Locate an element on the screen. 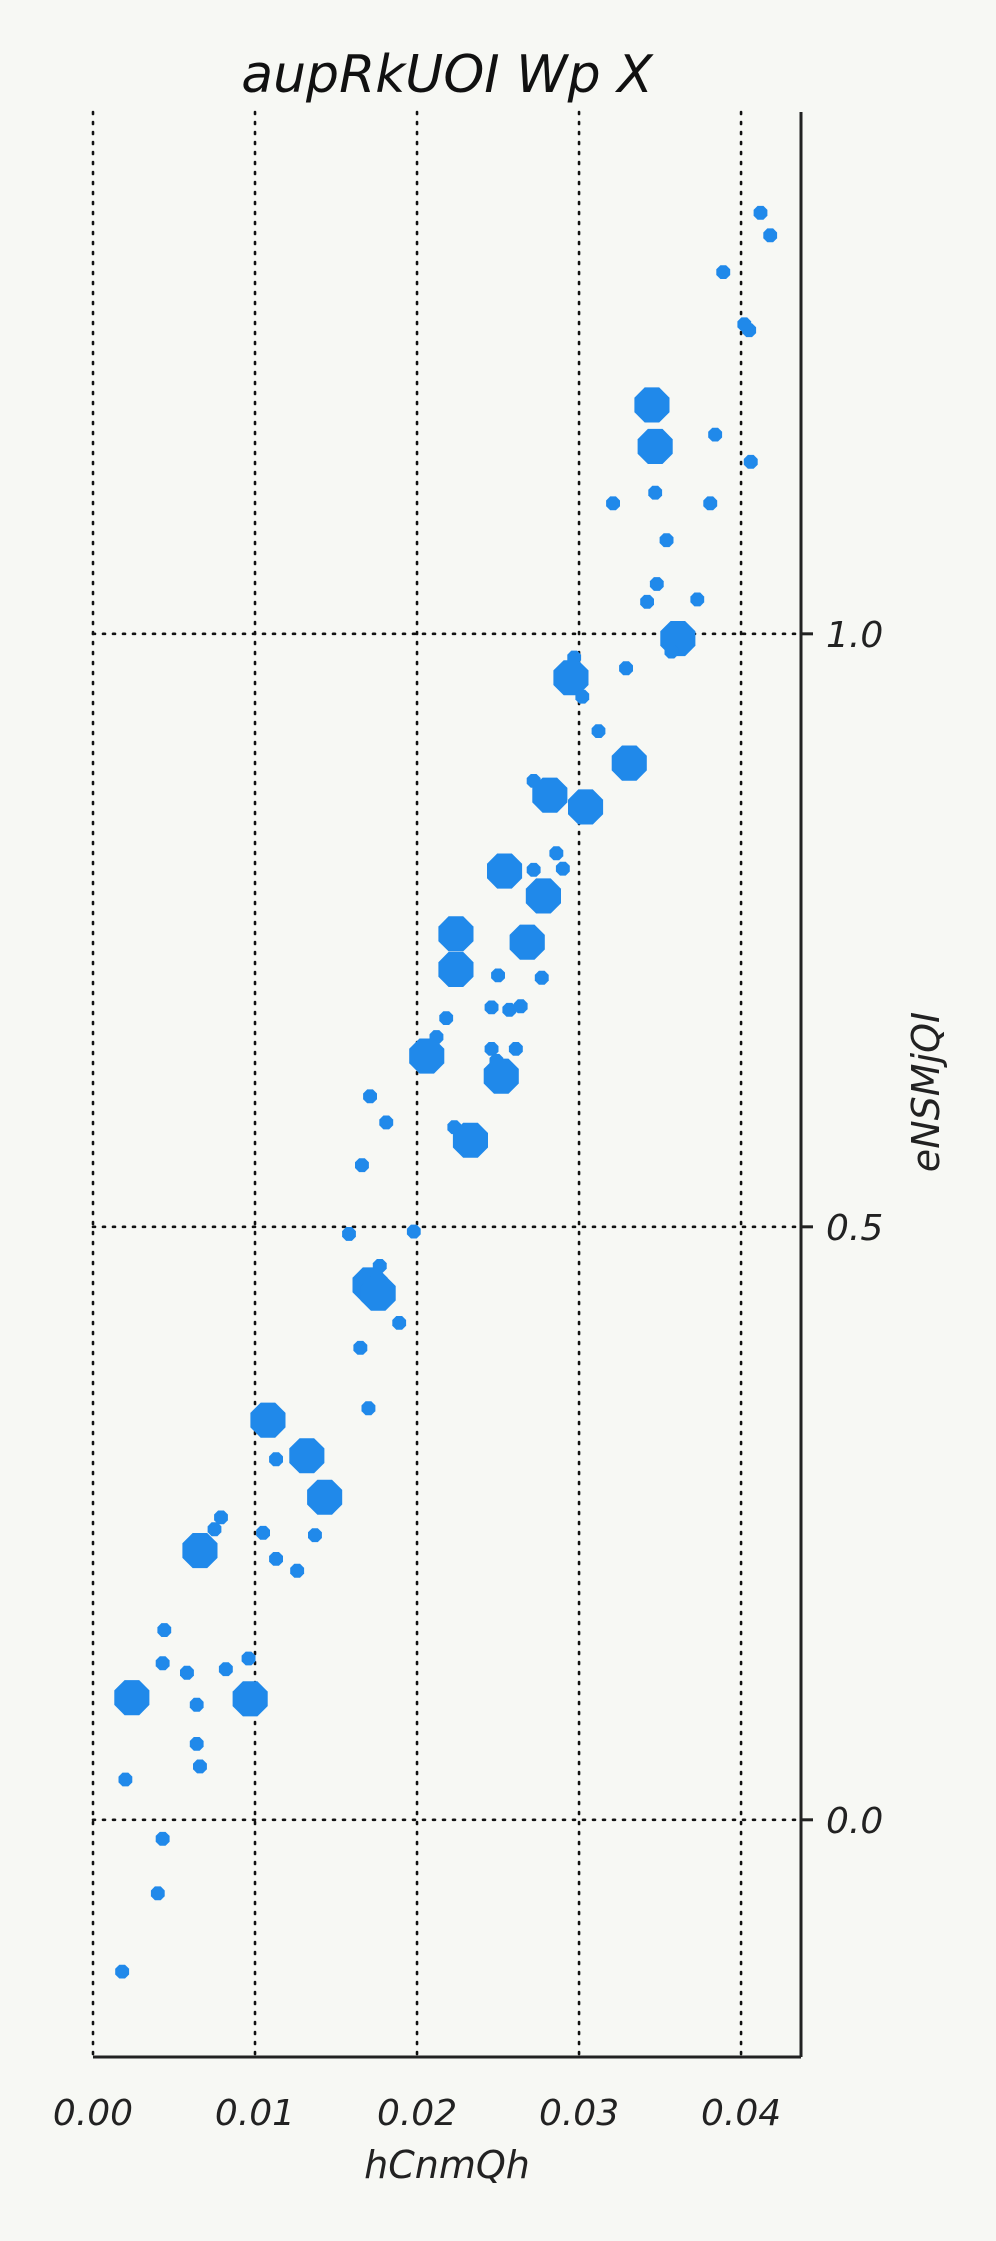  y-tick-label: 0.5 is located at coordinates (854, 1228).